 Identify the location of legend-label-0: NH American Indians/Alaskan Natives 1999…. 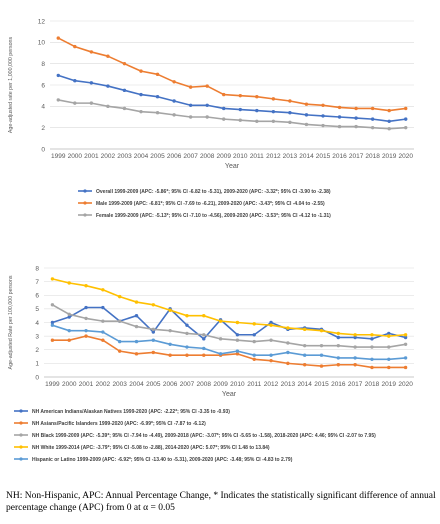
(131, 412).